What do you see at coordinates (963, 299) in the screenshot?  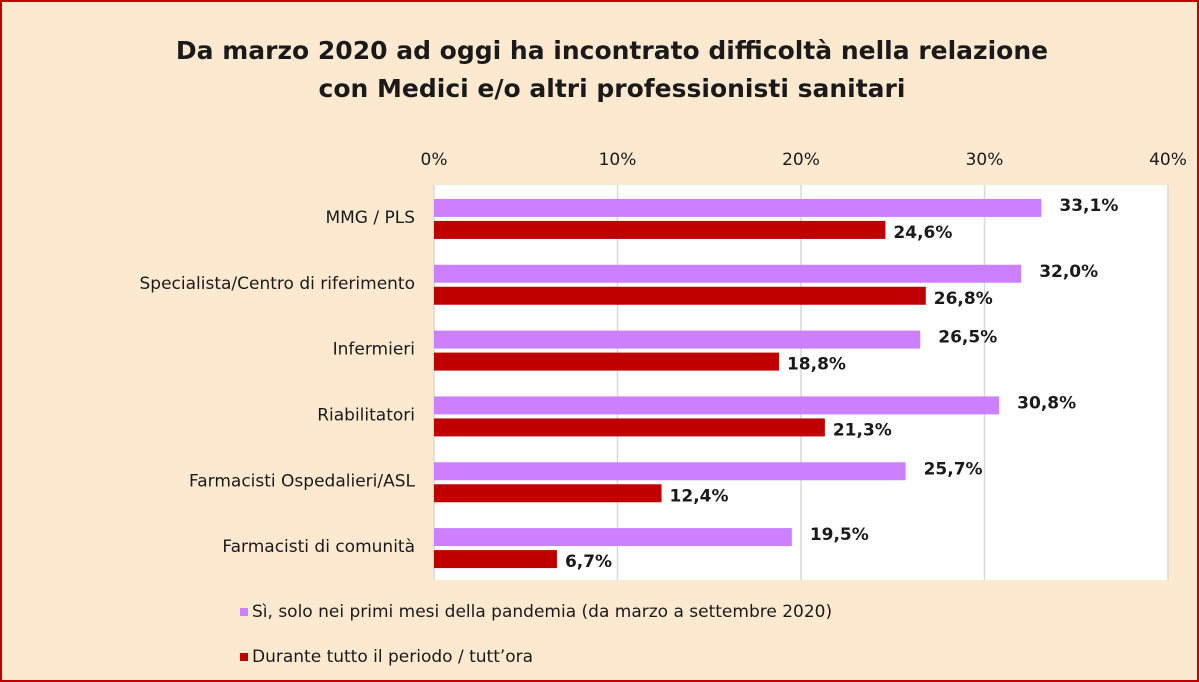 I see `value-label: 26,8%` at bounding box center [963, 299].